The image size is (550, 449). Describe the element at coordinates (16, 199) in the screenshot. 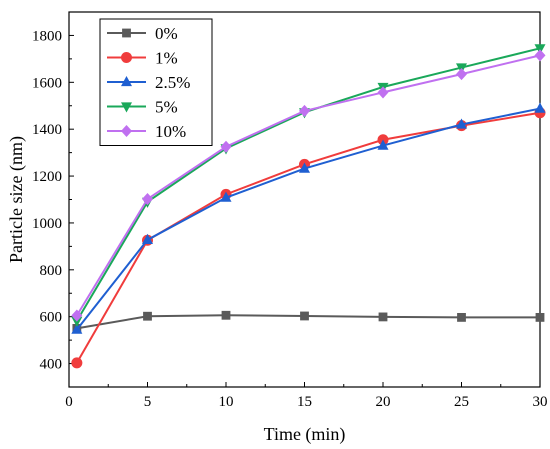

I see `y-axis-title: Particle size (nm)` at that location.